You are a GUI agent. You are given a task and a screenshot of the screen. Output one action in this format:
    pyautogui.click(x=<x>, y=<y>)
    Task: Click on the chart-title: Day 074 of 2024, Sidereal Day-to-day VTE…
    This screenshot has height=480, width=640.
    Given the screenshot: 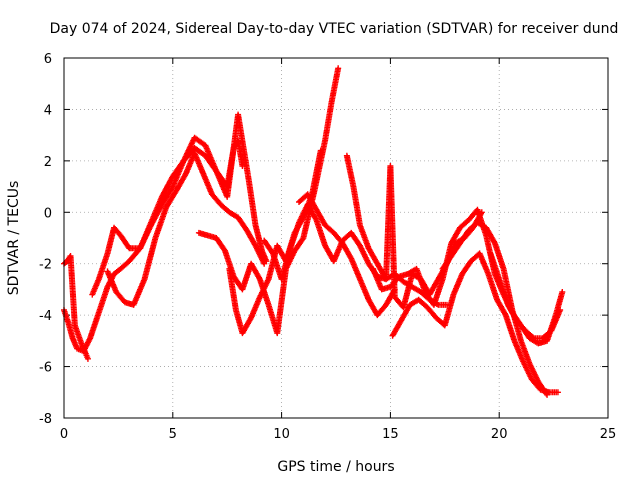 What is the action you would take?
    pyautogui.click(x=334, y=29)
    